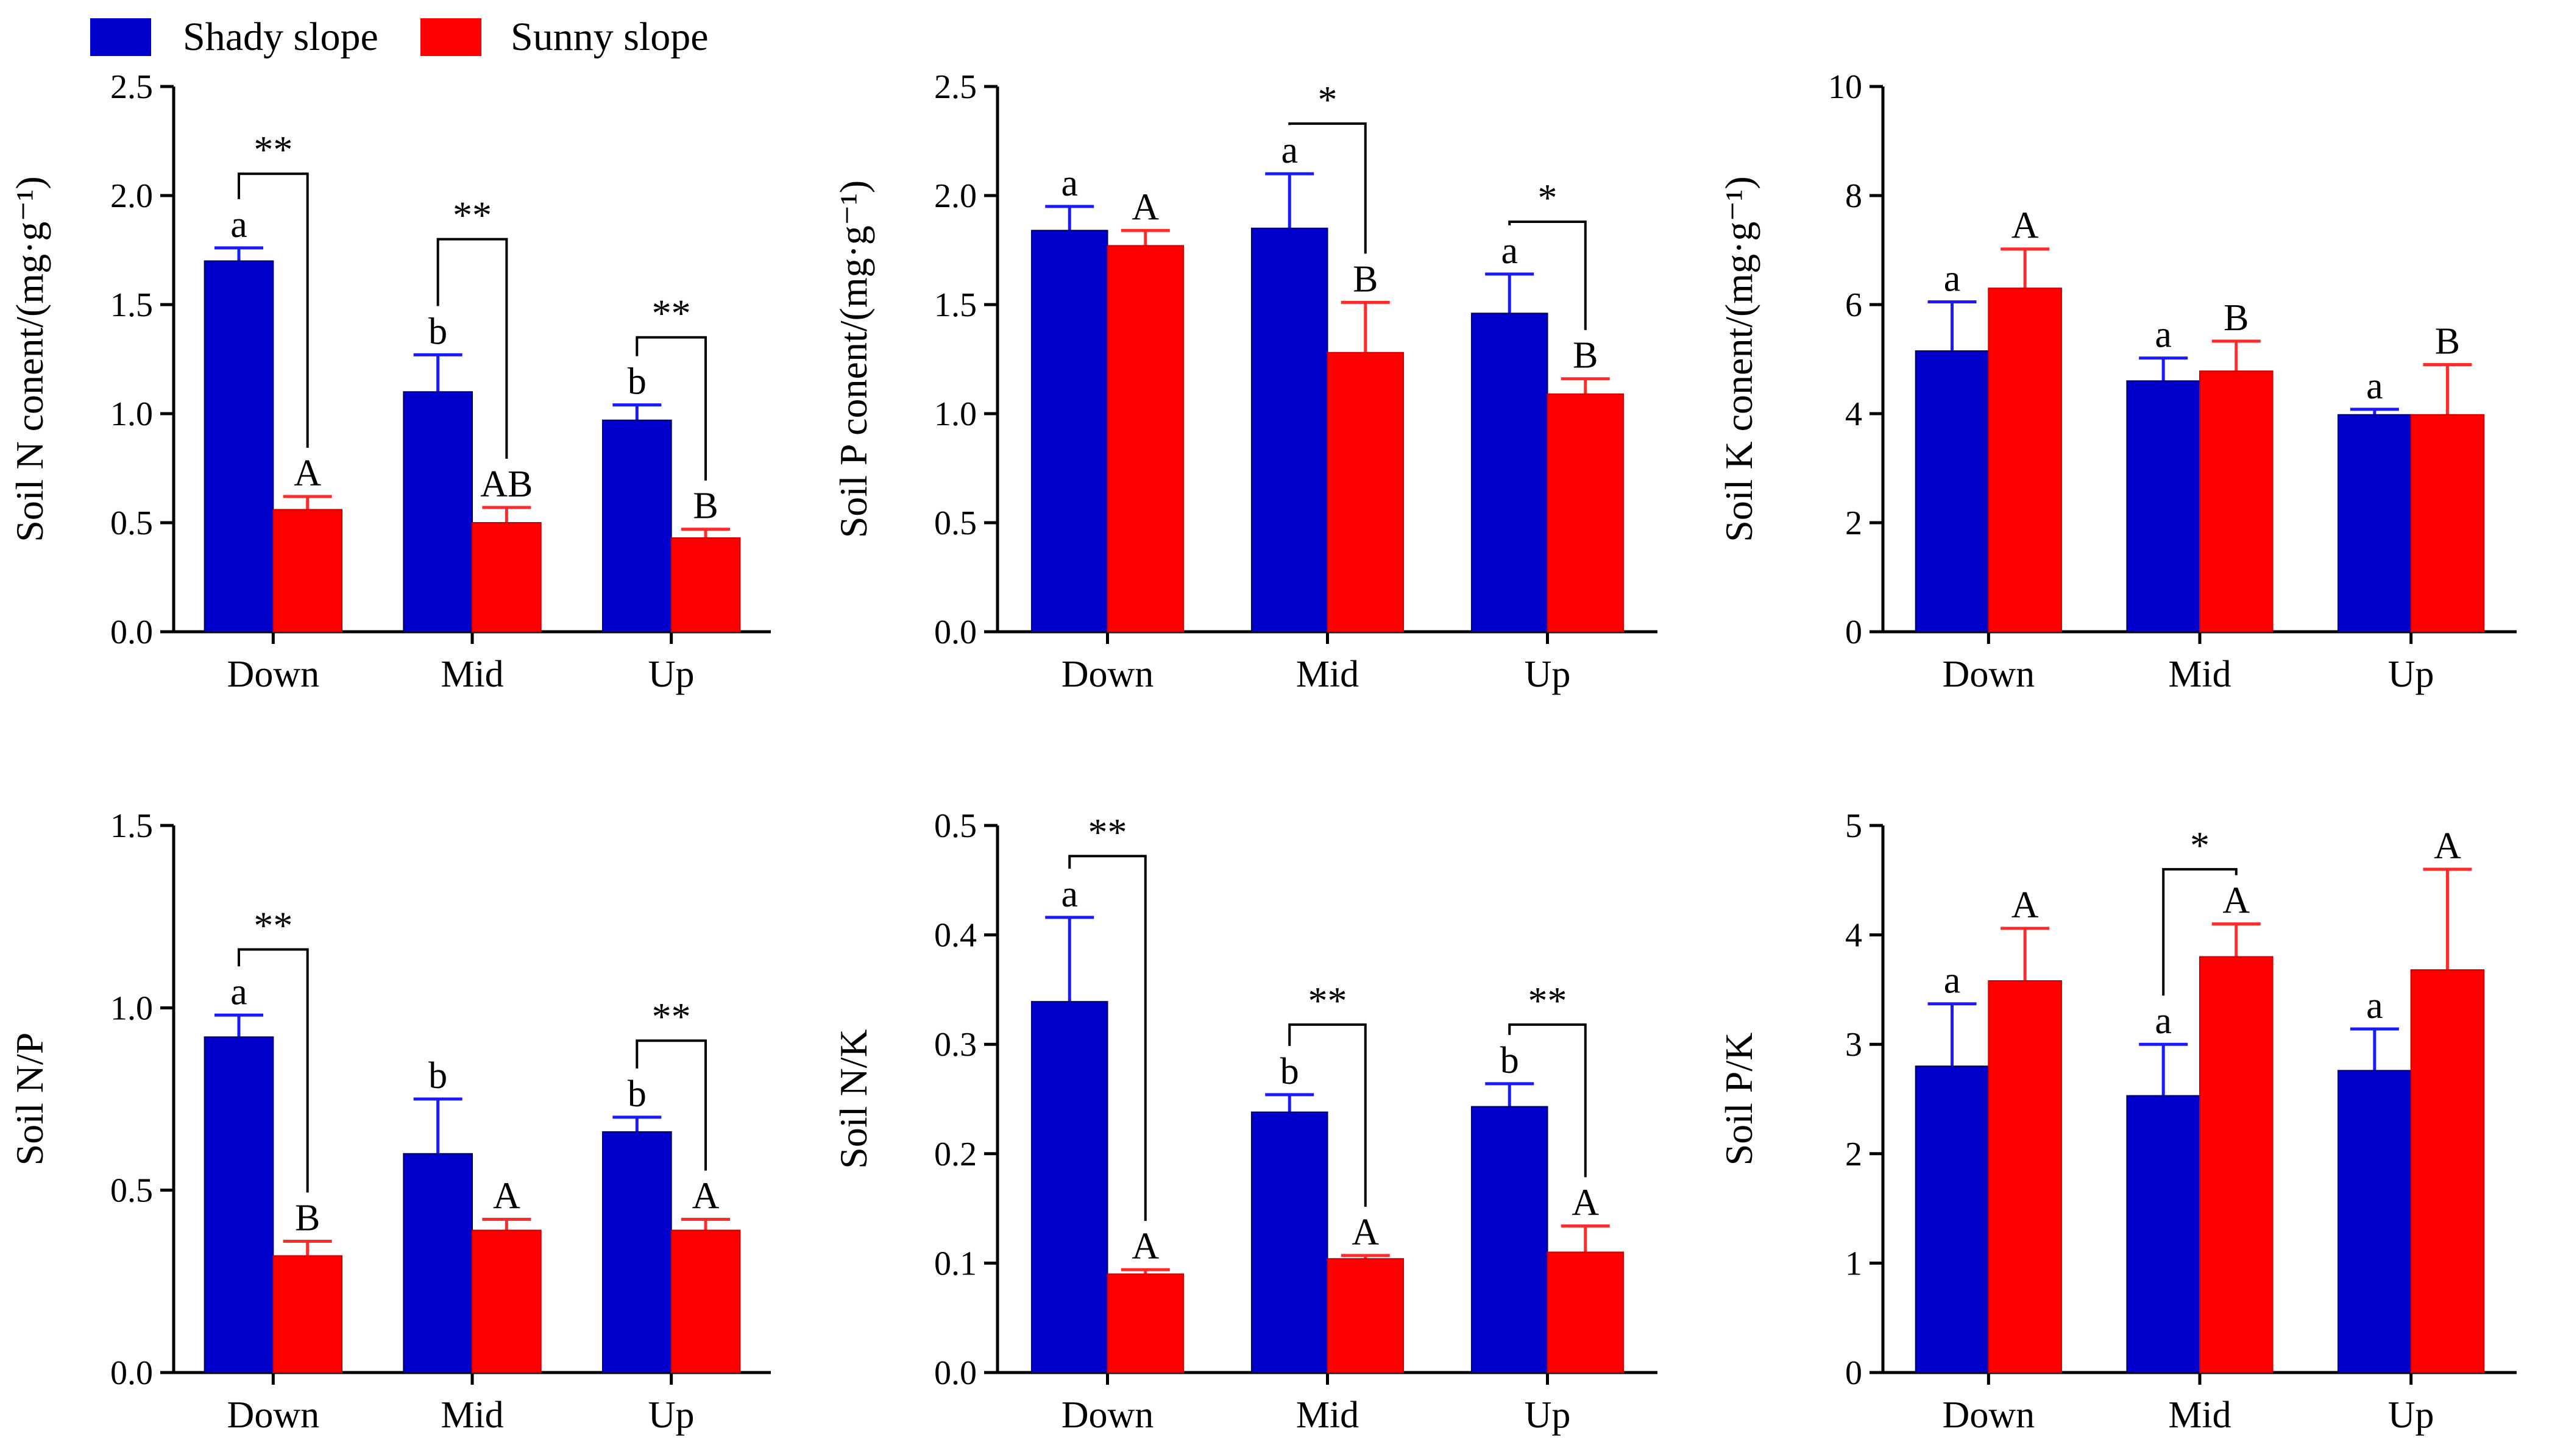  What do you see at coordinates (399, 37) in the screenshot?
I see `legend: Shady slope Sunny slope` at bounding box center [399, 37].